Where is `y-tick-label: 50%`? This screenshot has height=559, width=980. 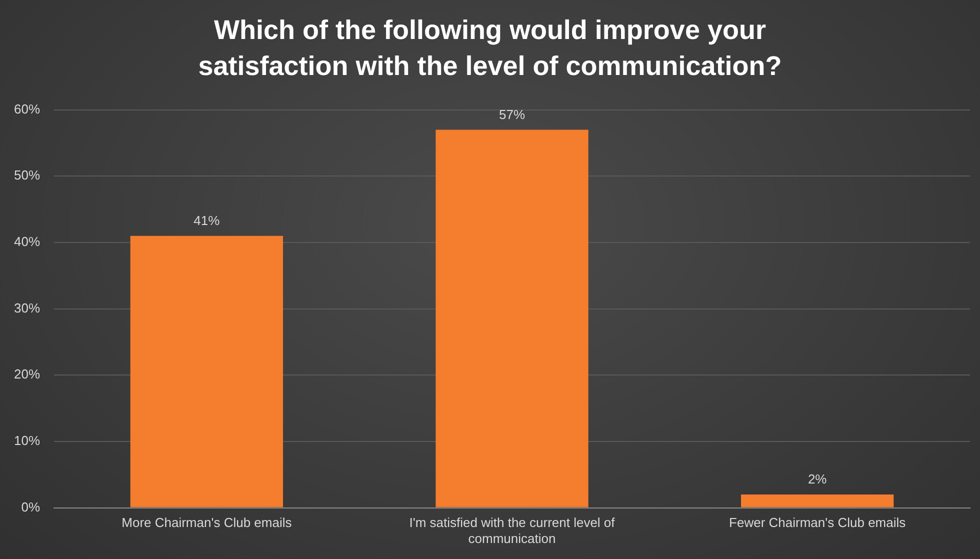
y-tick-label: 50% is located at coordinates (27, 175).